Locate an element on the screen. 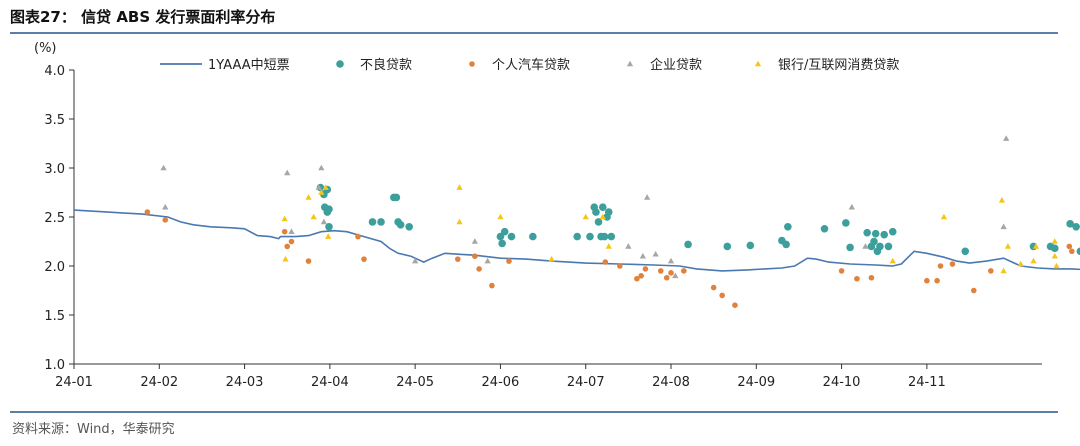 This screenshot has width=1080, height=446. y-tick-label-5: 3.5 is located at coordinates (54, 120).